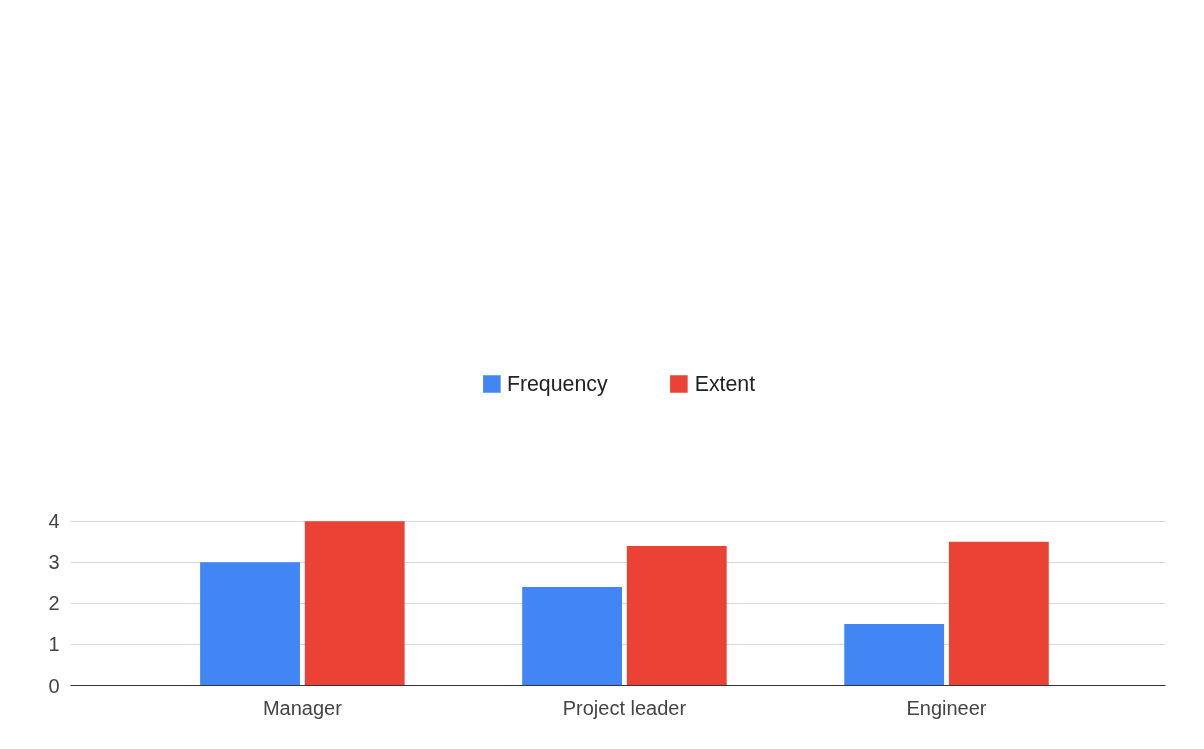  What do you see at coordinates (54, 603) in the screenshot?
I see `y-tick-label: 2` at bounding box center [54, 603].